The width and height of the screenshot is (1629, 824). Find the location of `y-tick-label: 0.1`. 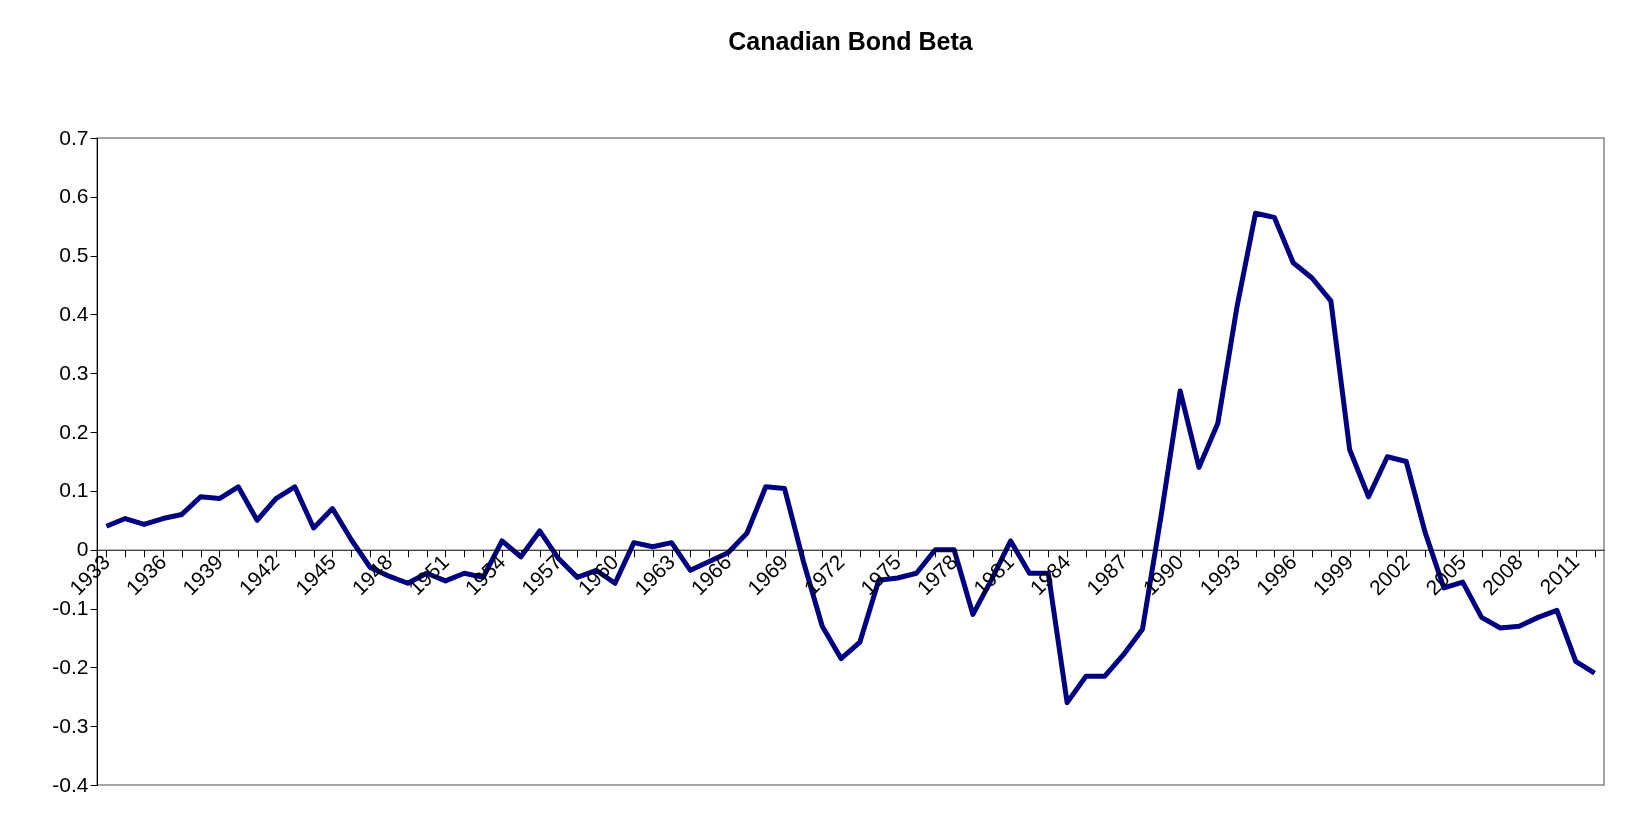

y-tick-label: 0.1 is located at coordinates (74, 490).